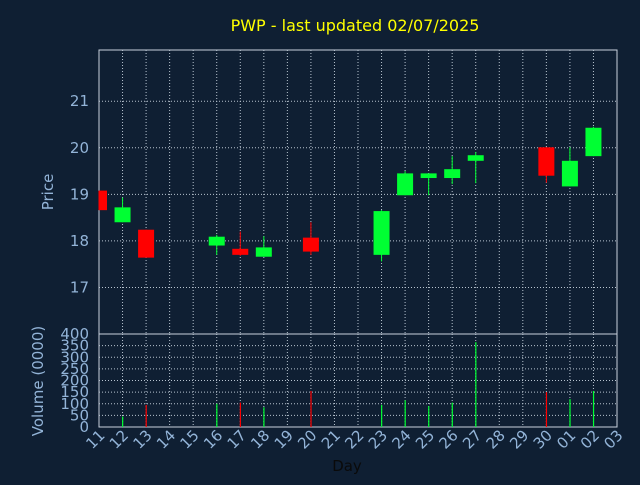 The height and width of the screenshot is (485, 640). I want to click on price-tick-label: 20, so click(79, 148).